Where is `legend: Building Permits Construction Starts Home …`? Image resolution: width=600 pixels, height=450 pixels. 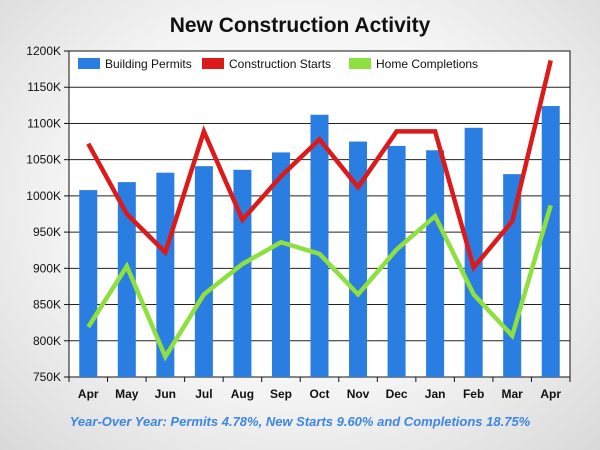
legend: Building Permits Construction Starts Home … is located at coordinates (278, 64).